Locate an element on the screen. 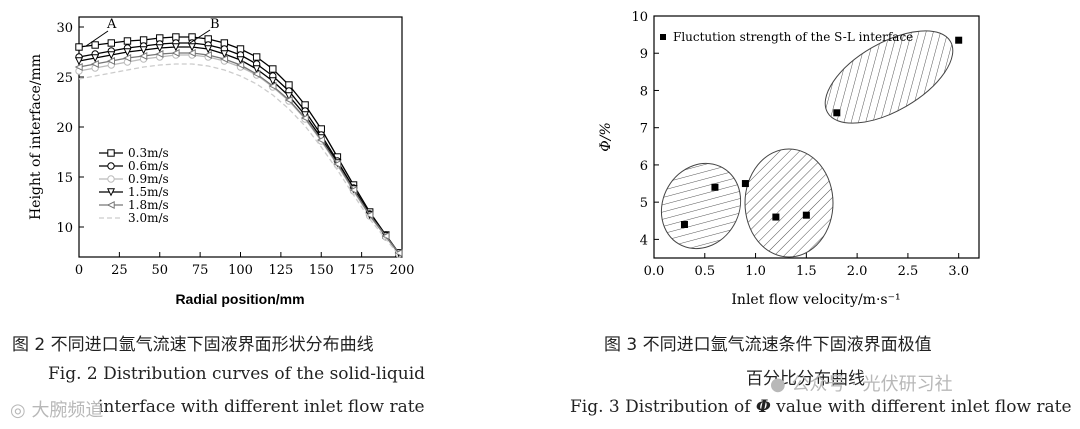  x-tick-label: 1.0 is located at coordinates (755, 271).